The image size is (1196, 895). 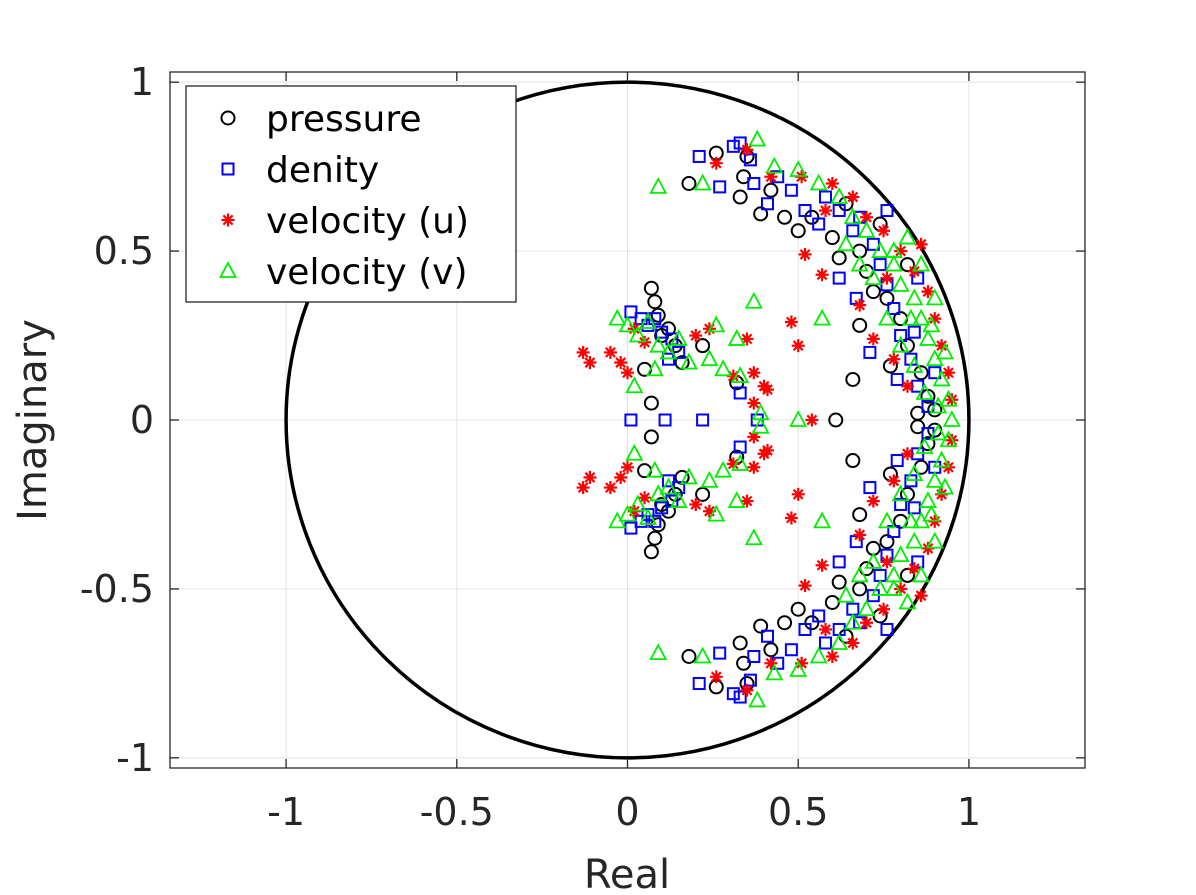 What do you see at coordinates (33, 420) in the screenshot?
I see `y-axis-label: Imaginary` at bounding box center [33, 420].